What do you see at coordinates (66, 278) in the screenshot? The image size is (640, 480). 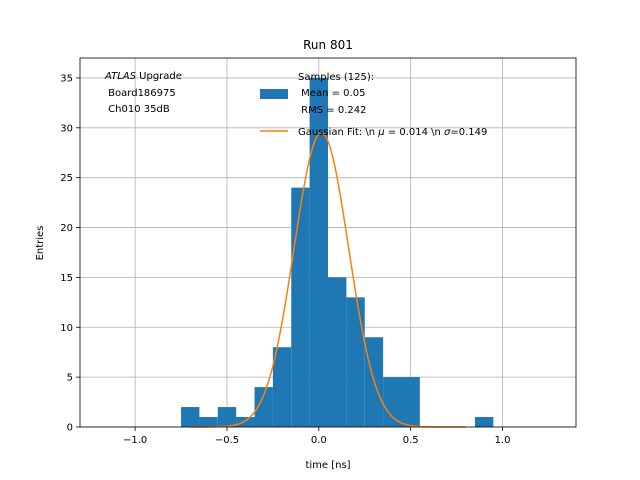 I see `y-tick-label: 15` at bounding box center [66, 278].